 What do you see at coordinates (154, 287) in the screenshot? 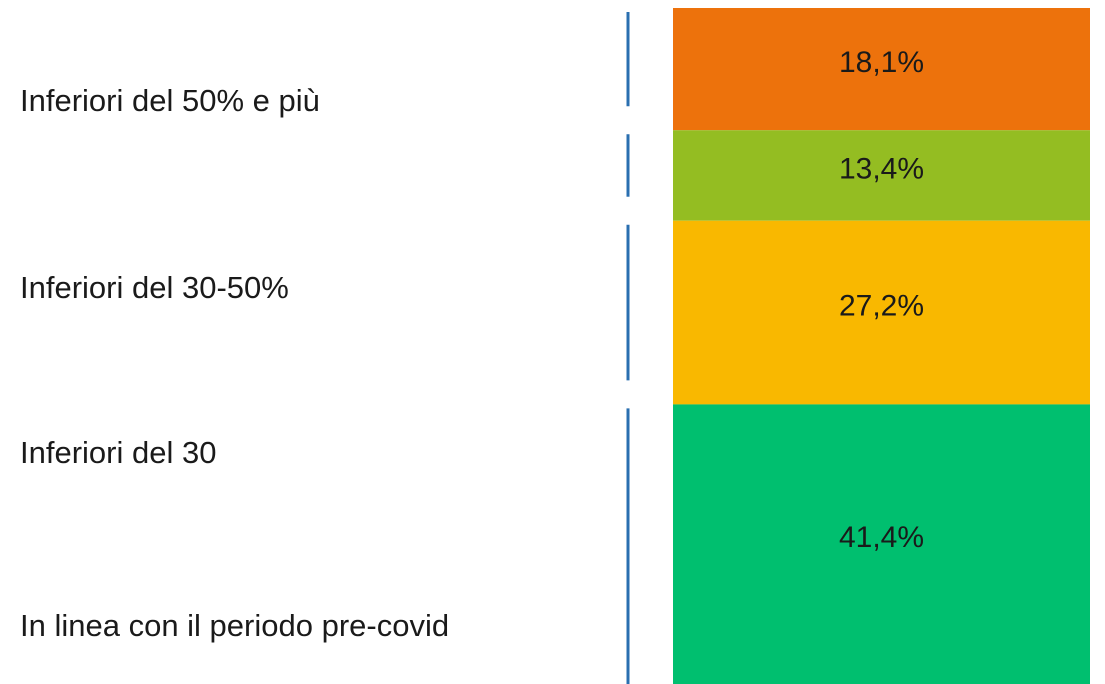
I see `category-label: Inferiori del 30-50%` at bounding box center [154, 287].